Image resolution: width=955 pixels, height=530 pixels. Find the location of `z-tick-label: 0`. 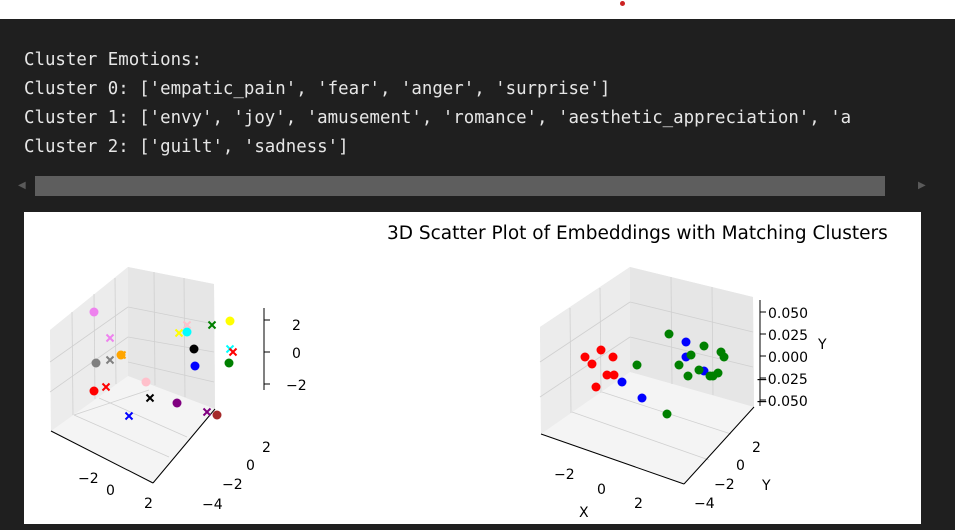

z-tick-label: 0 is located at coordinates (296, 354).